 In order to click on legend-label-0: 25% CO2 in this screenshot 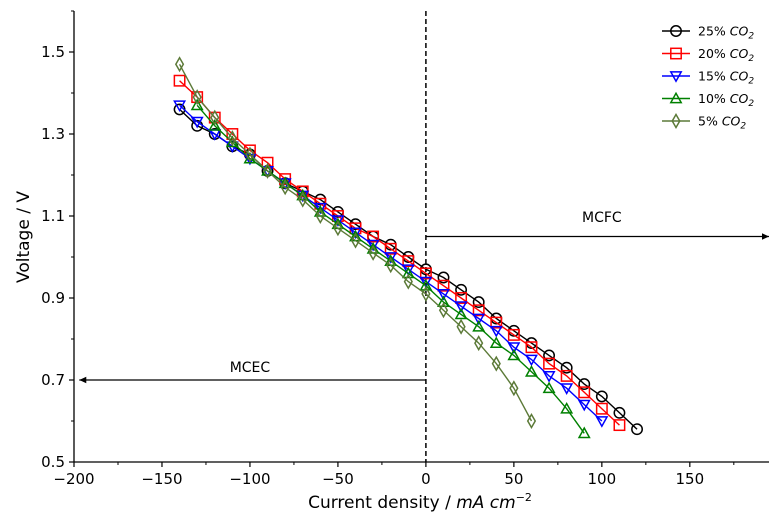, I will do `click(726, 33)`.